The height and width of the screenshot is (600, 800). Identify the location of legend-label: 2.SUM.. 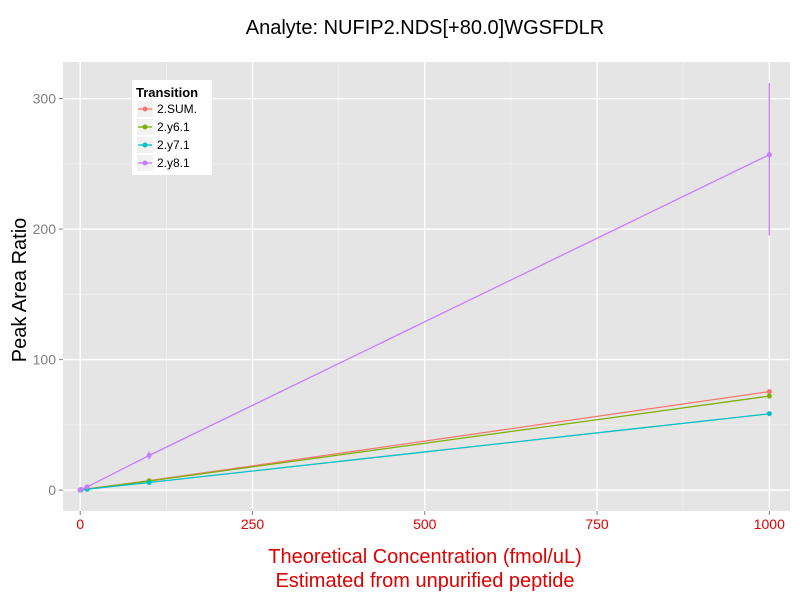
(177, 109).